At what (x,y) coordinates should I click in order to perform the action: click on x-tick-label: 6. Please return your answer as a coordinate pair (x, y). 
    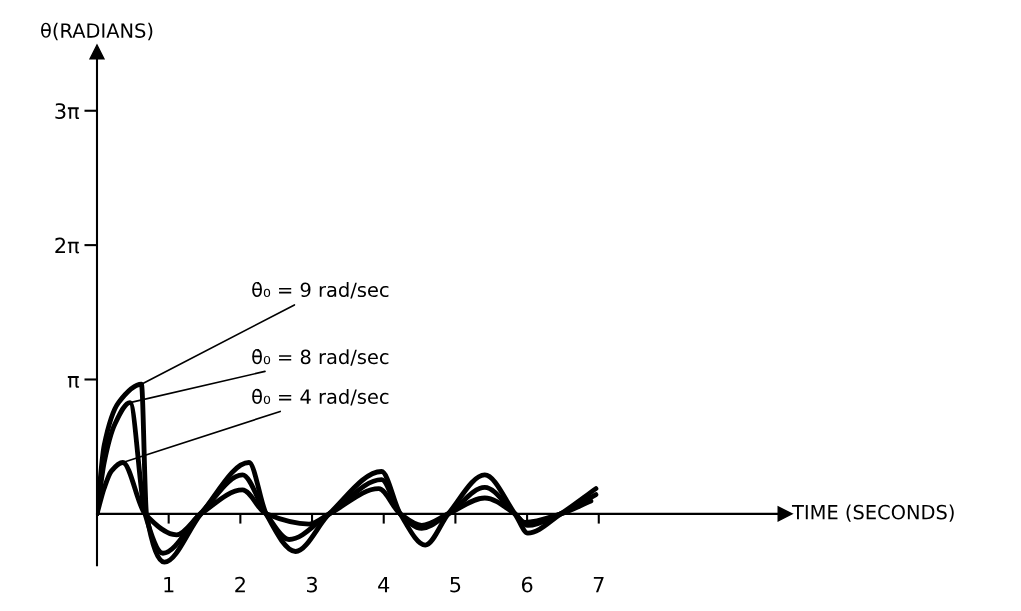
    Looking at the image, I should click on (527, 584).